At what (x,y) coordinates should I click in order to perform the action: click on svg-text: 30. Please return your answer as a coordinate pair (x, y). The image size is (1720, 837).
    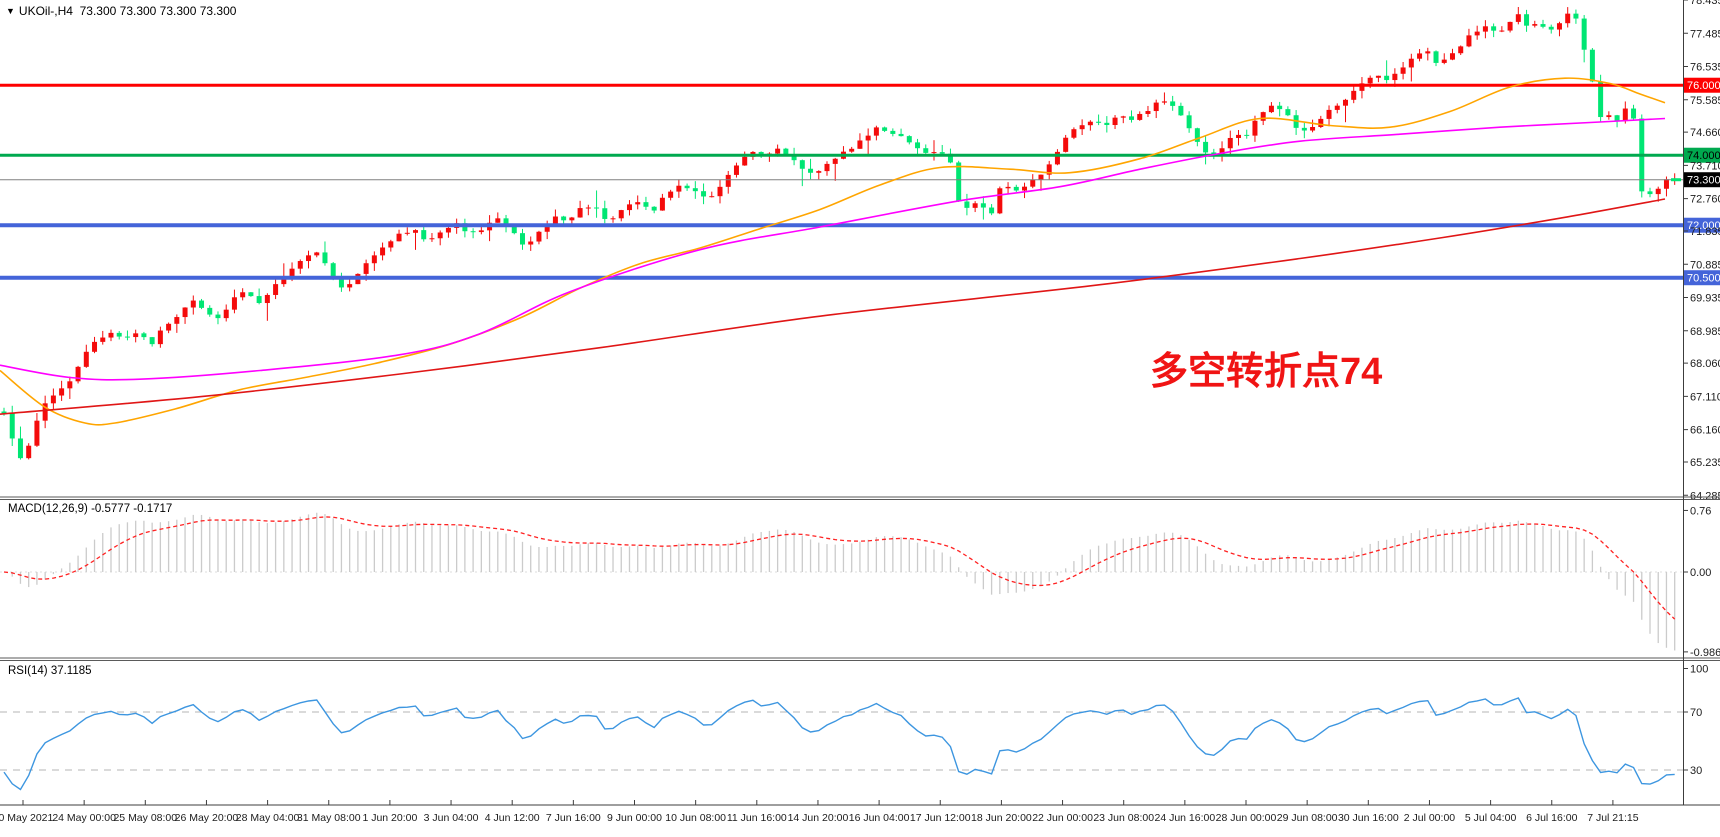
    Looking at the image, I should click on (1696, 771).